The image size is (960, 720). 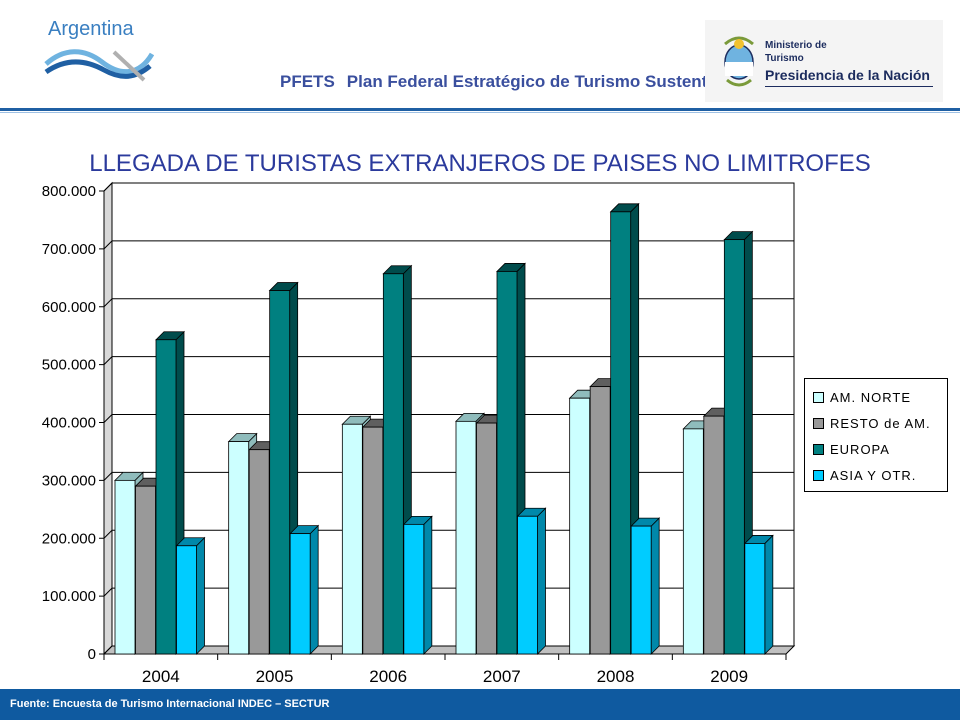 I want to click on y-tick-label: 400.000, so click(x=69, y=423).